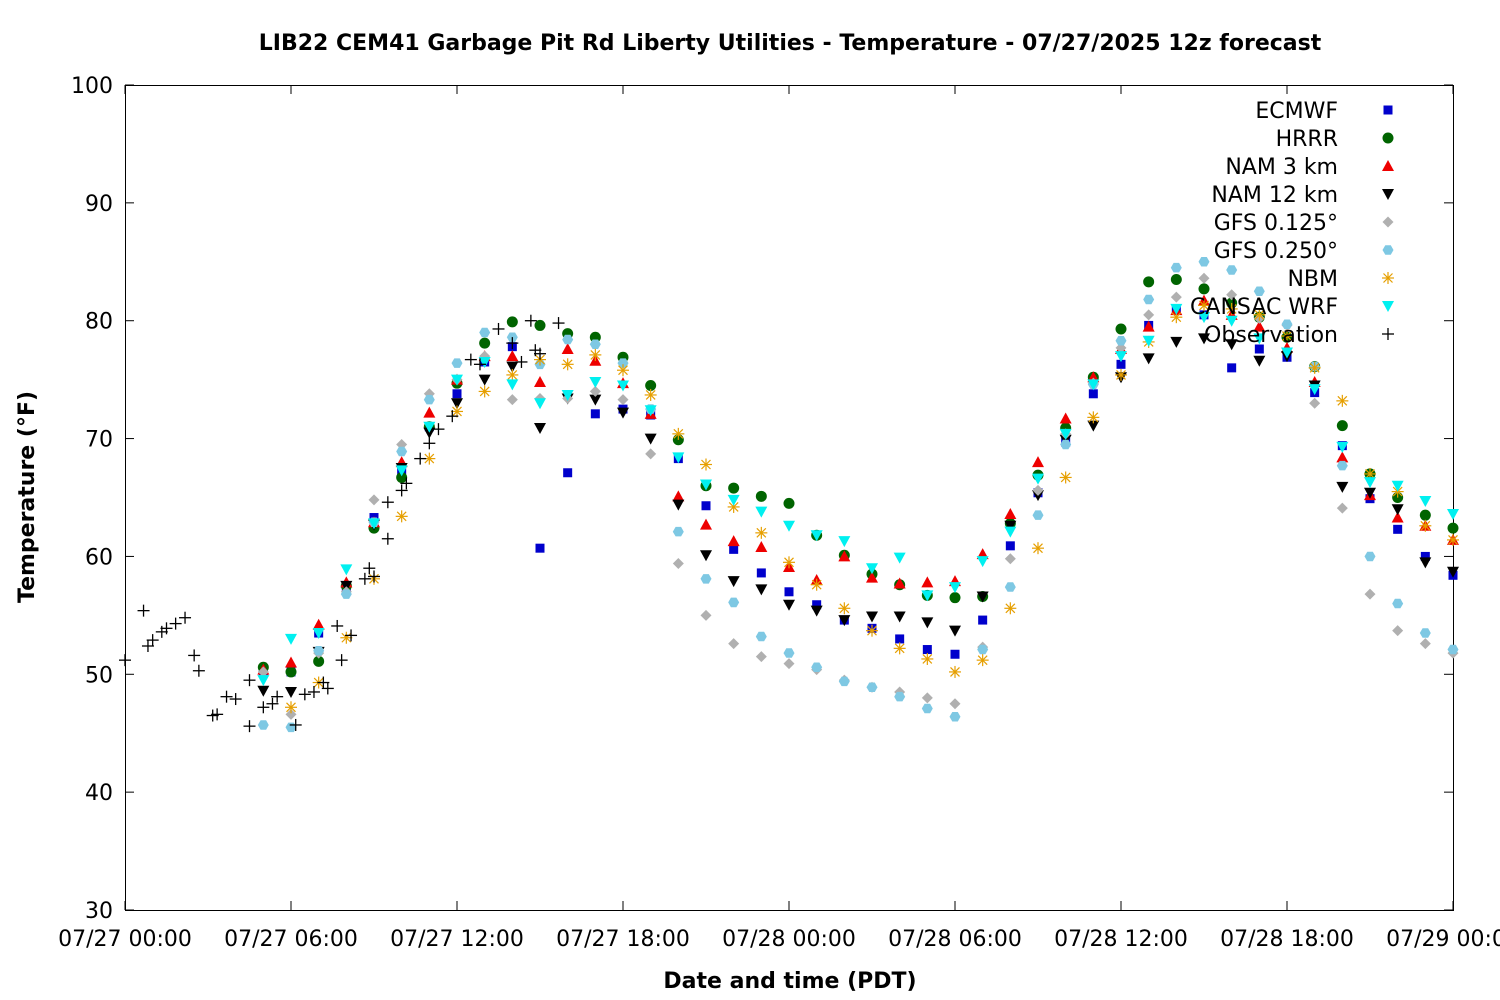 This screenshot has width=1500, height=1000. Describe the element at coordinates (789, 981) in the screenshot. I see `x-axis-title: Date and time (PDT)` at that location.